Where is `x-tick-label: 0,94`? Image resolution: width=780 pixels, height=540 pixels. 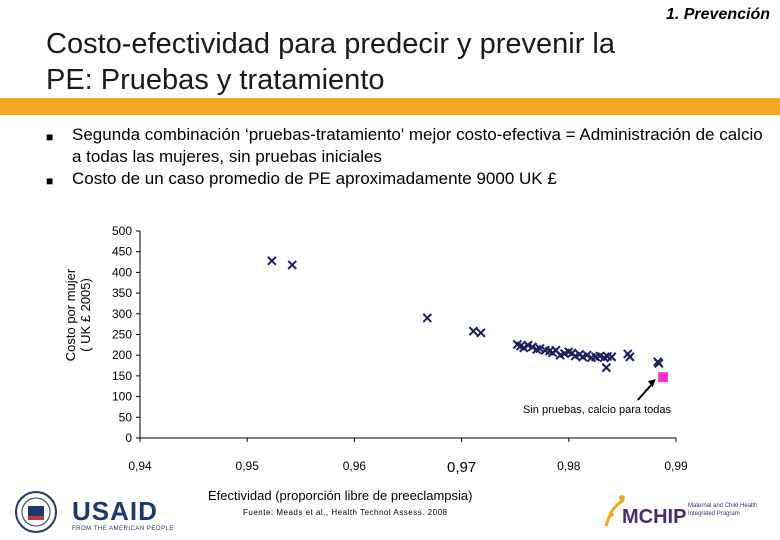
x-tick-label: 0,94 is located at coordinates (140, 466).